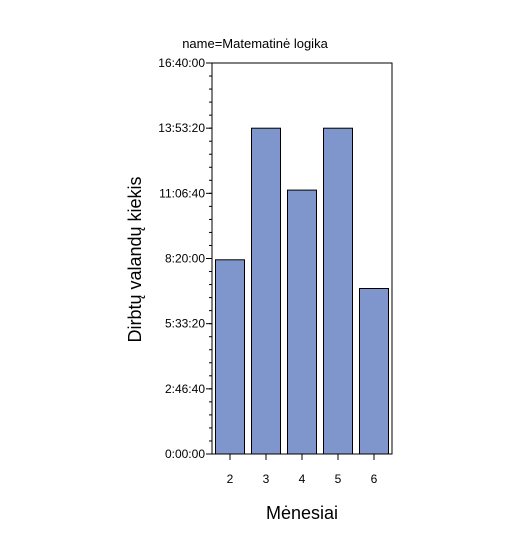  What do you see at coordinates (185, 454) in the screenshot?
I see `y-tick-label-0: 0:00:00` at bounding box center [185, 454].